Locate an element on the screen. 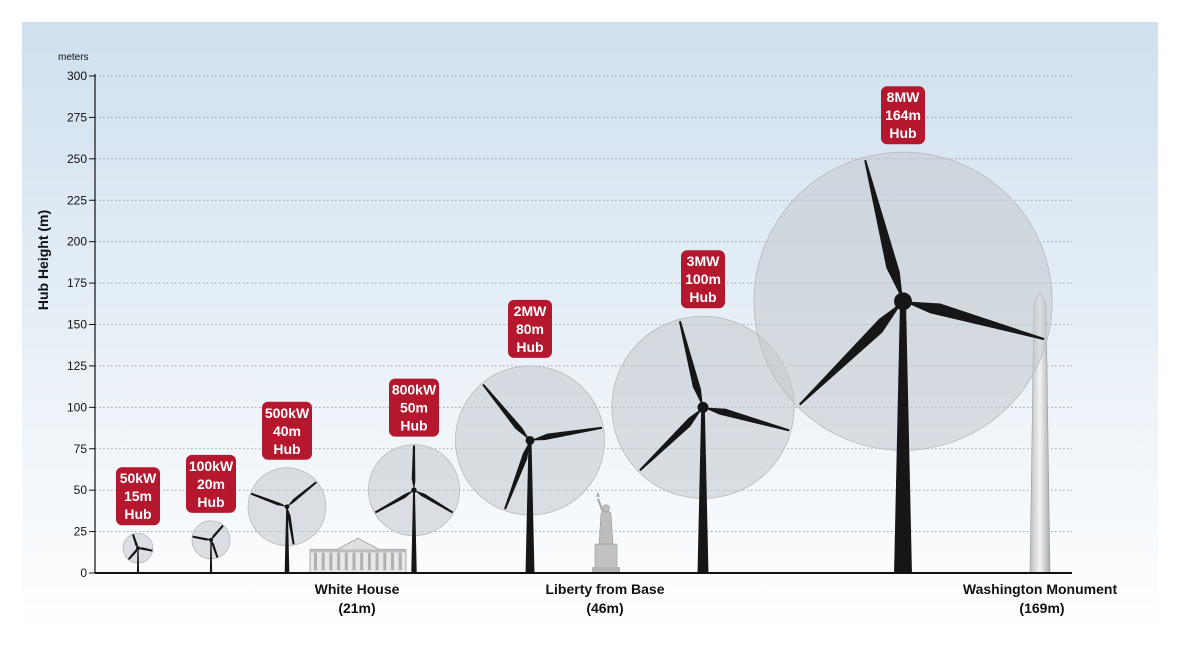  turbine-label-hub-label: 50m is located at coordinates (414, 408).